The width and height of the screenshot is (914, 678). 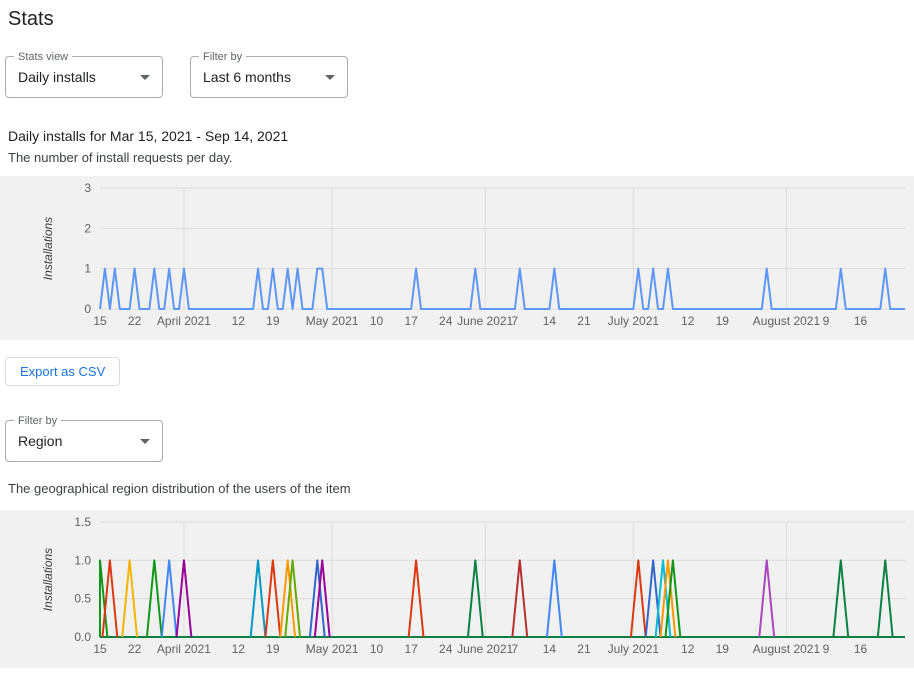 I want to click on svg-text: 0.5, so click(x=82, y=599).